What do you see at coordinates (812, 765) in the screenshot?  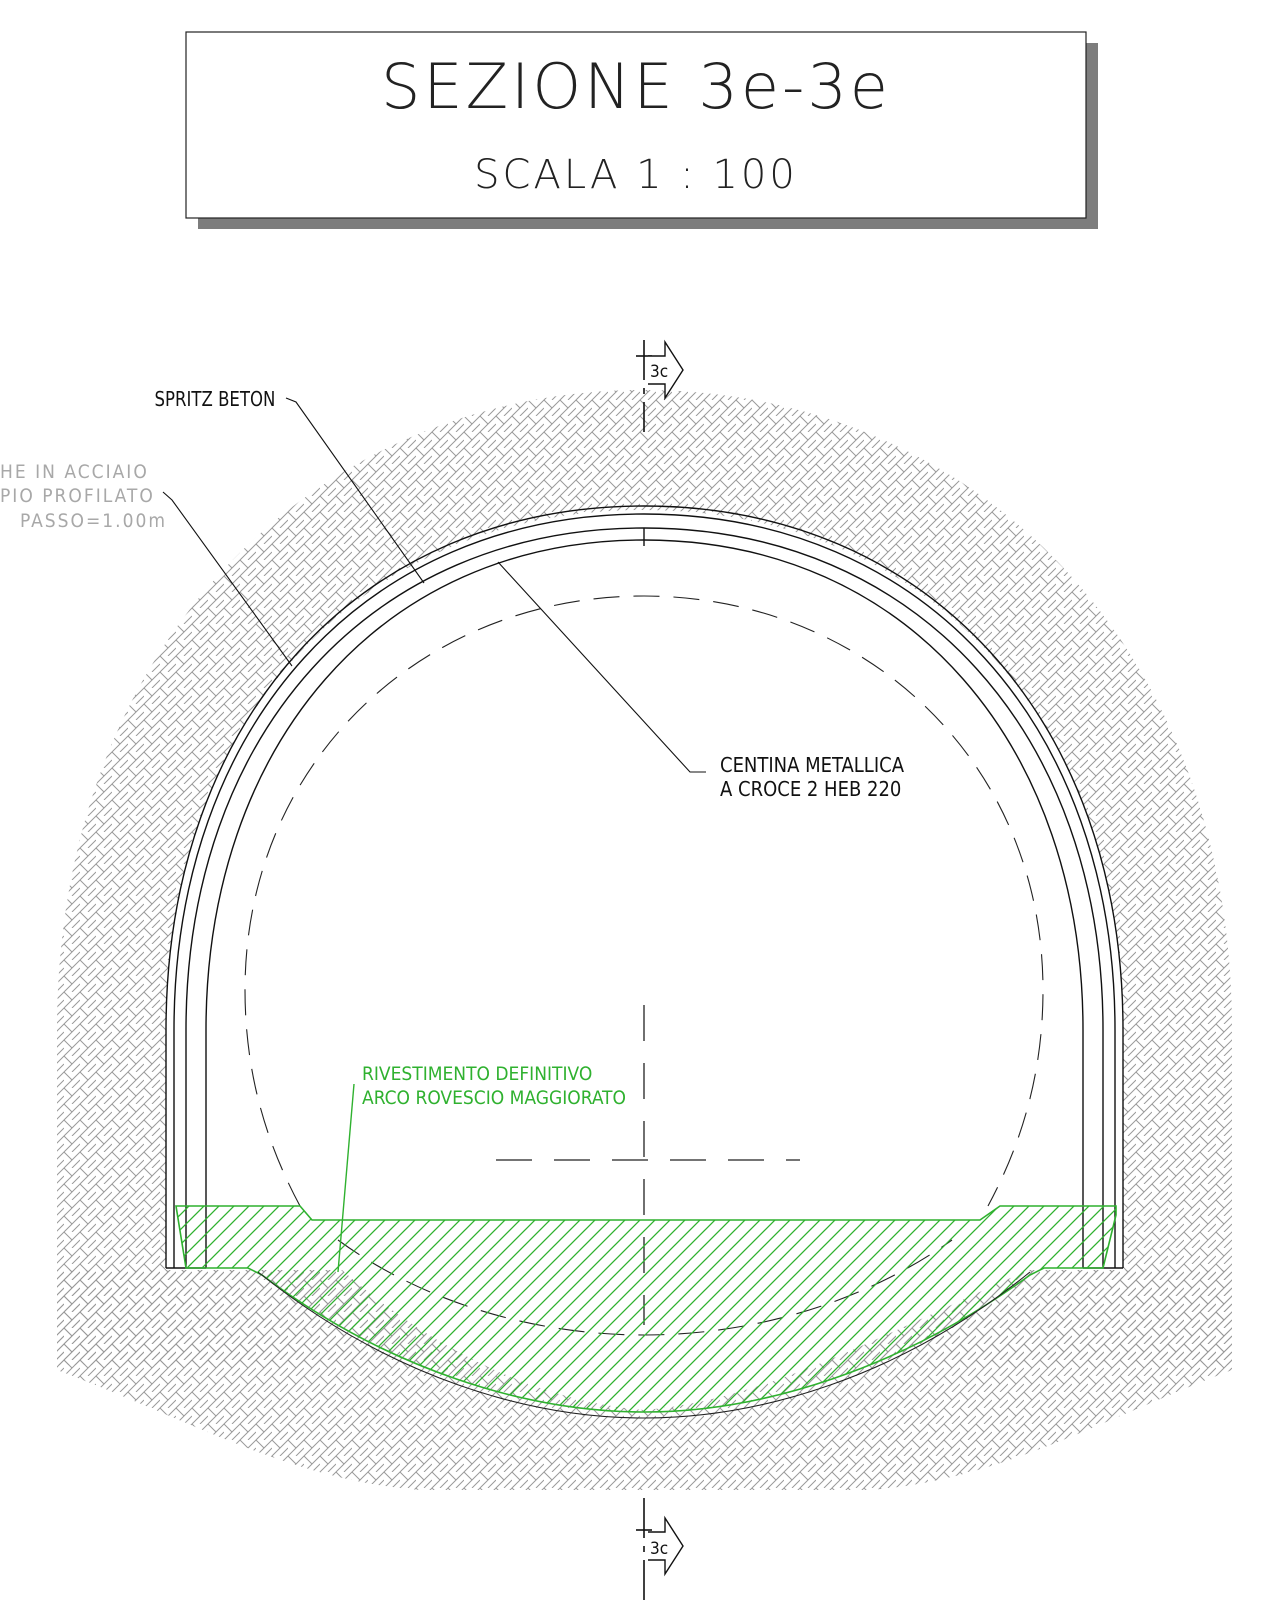 I see `label-centina-line1: CENTINA METALLICA` at bounding box center [812, 765].